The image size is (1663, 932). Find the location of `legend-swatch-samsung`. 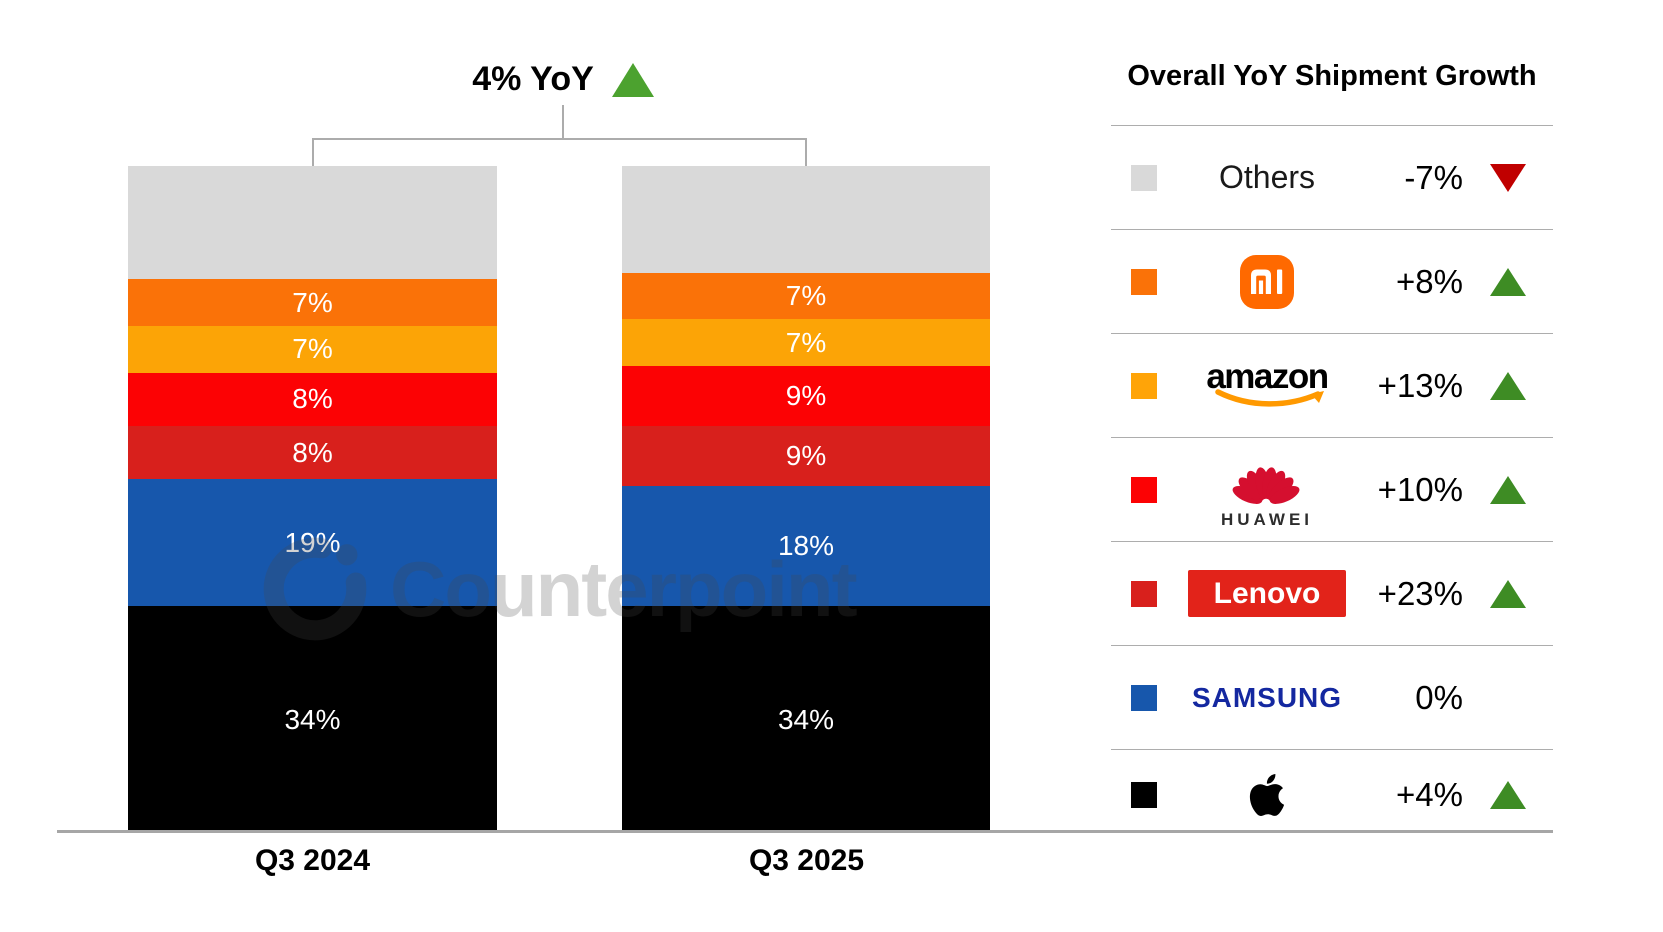

legend-swatch-samsung is located at coordinates (1144, 697).